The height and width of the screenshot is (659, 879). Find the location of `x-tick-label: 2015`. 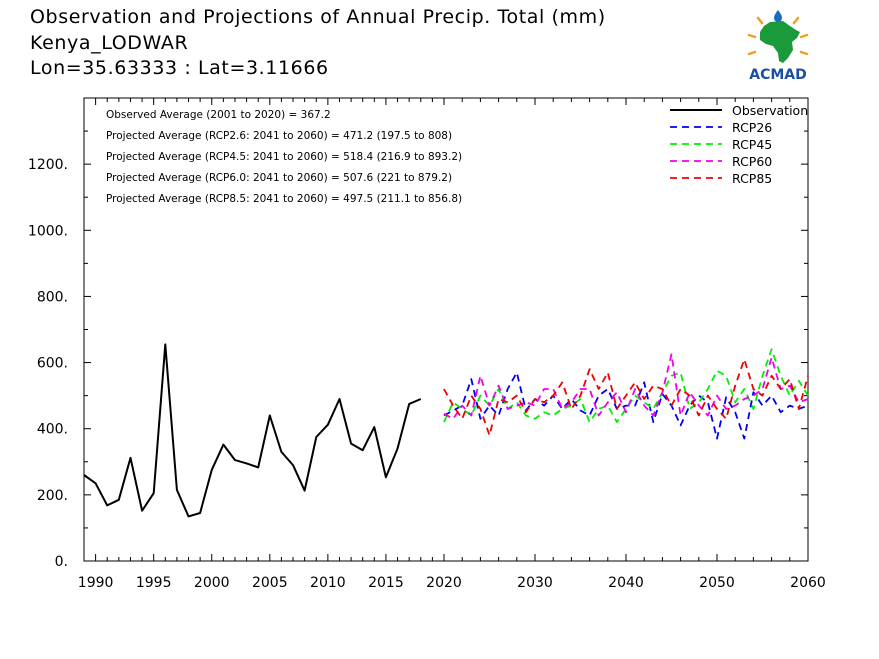

x-tick-label: 2015 is located at coordinates (386, 583).